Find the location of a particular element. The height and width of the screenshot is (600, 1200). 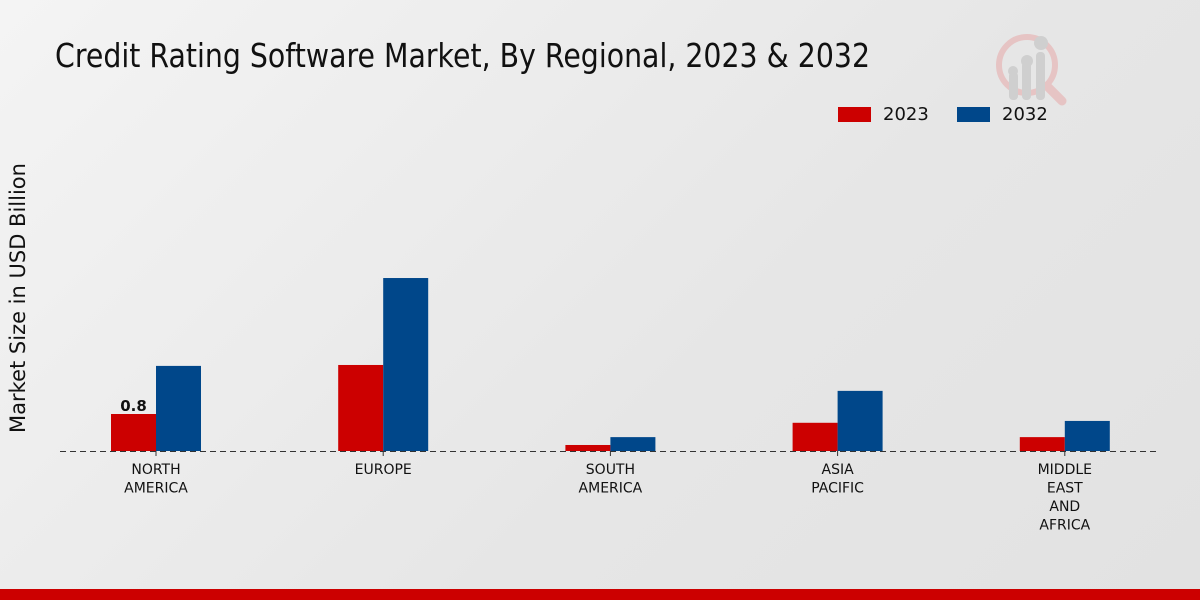

bar-2032-north-america is located at coordinates (178, 408).